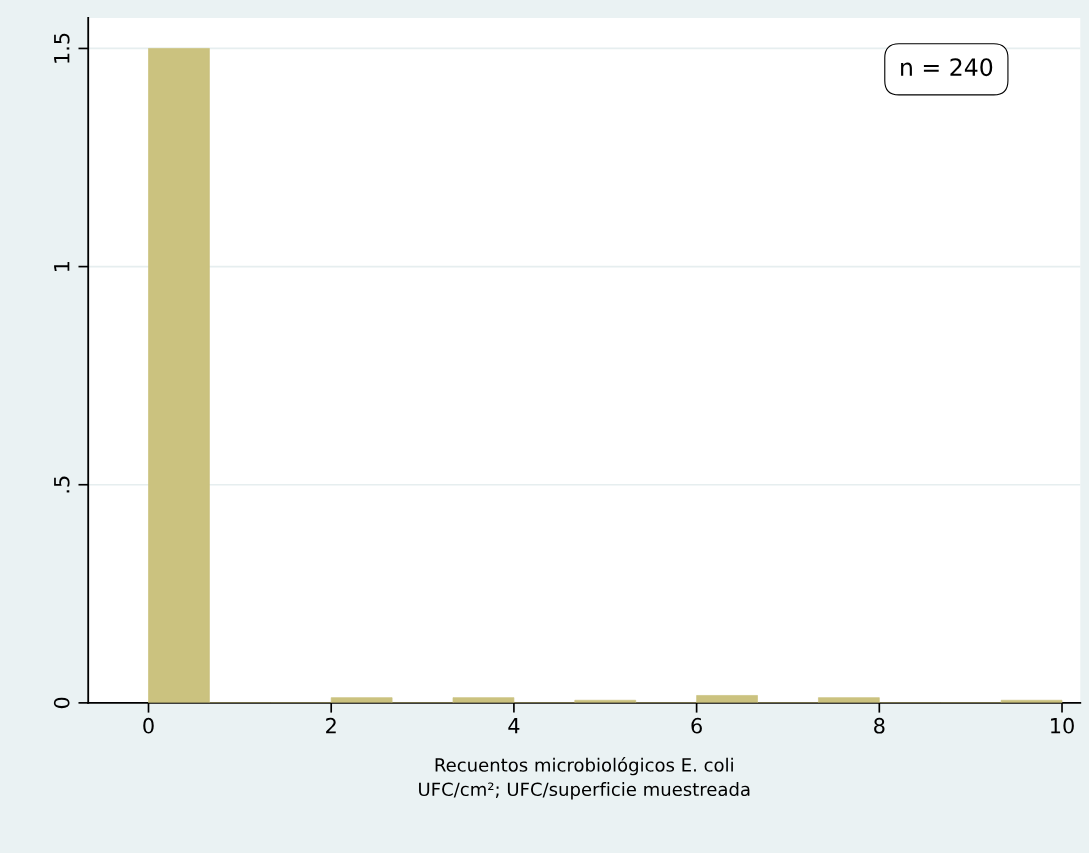 Image resolution: width=1089 pixels, height=853 pixels. What do you see at coordinates (584, 778) in the screenshot?
I see `x-axis-title: Recuentos microbiológicos E. coli UFC/cm²; UFC/superficie muestreada` at bounding box center [584, 778].